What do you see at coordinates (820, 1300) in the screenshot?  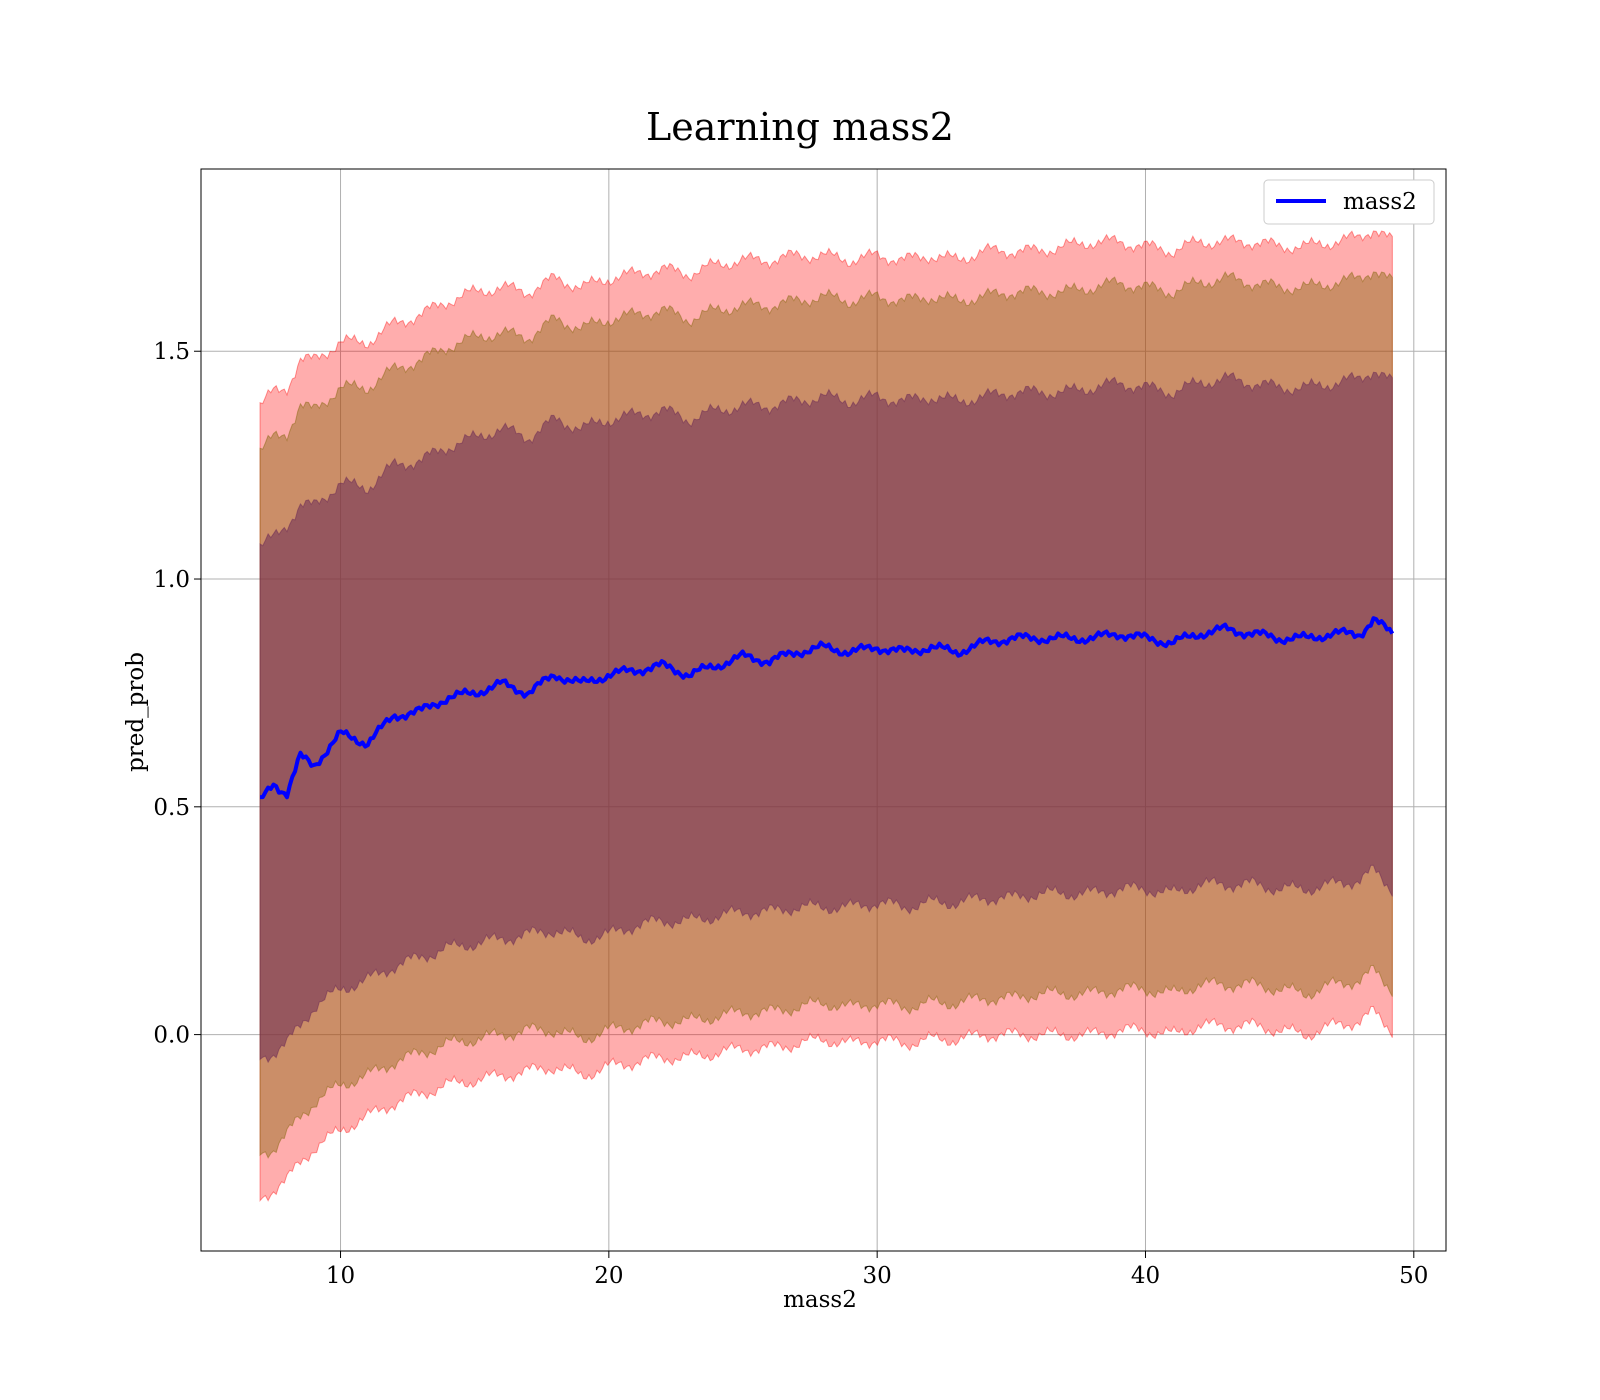 I see `x-axis-label: mass2` at bounding box center [820, 1300].